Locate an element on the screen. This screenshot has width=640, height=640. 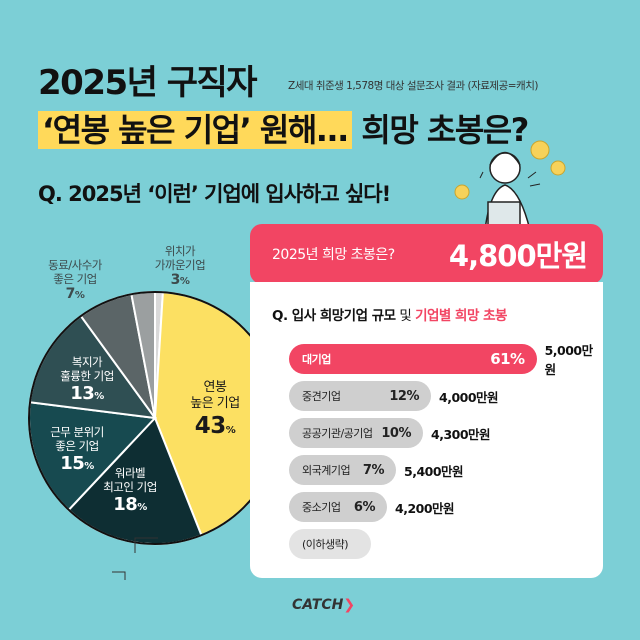
bar-category: 외국계기업 is located at coordinates (326, 470).